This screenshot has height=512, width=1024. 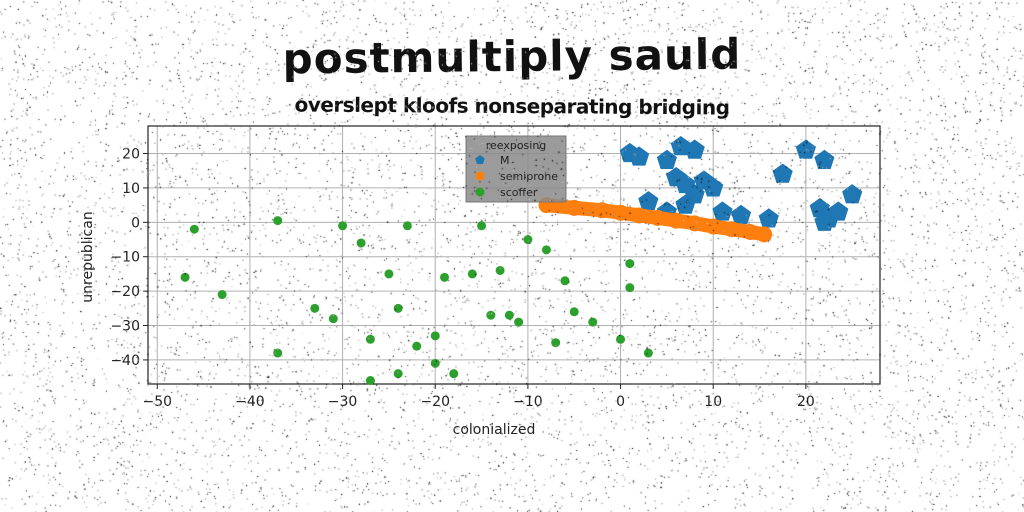 I want to click on legend-label: M, so click(x=505, y=160).